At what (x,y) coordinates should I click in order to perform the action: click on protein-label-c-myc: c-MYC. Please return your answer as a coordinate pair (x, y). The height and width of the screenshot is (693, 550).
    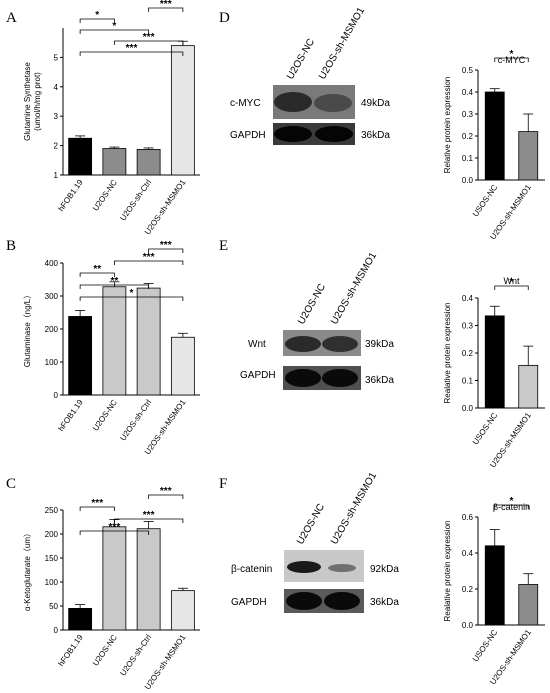
    Looking at the image, I should click on (245, 103).